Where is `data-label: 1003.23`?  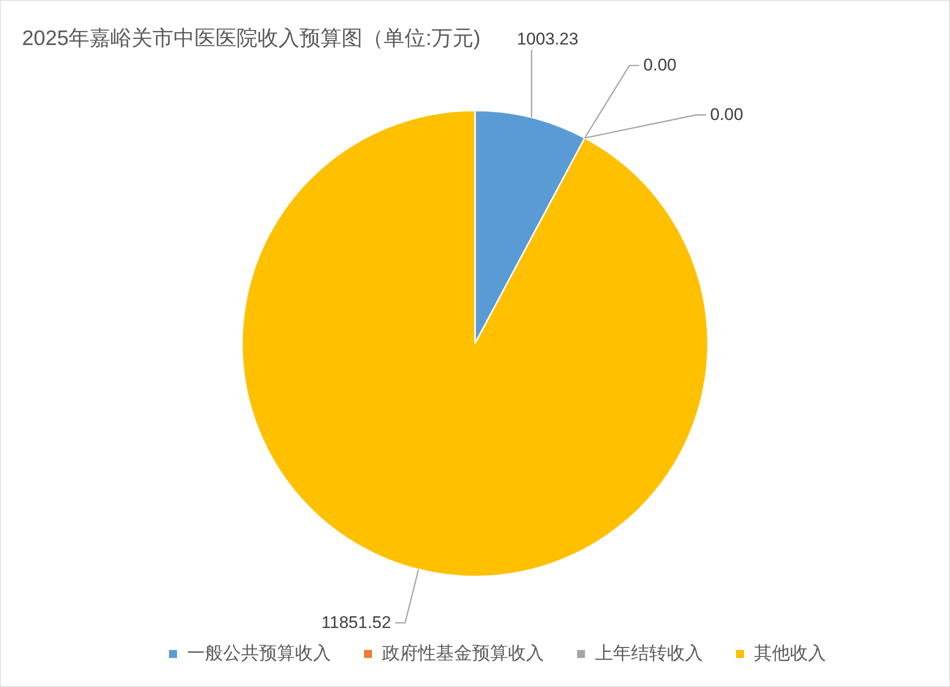
data-label: 1003.23 is located at coordinates (547, 39).